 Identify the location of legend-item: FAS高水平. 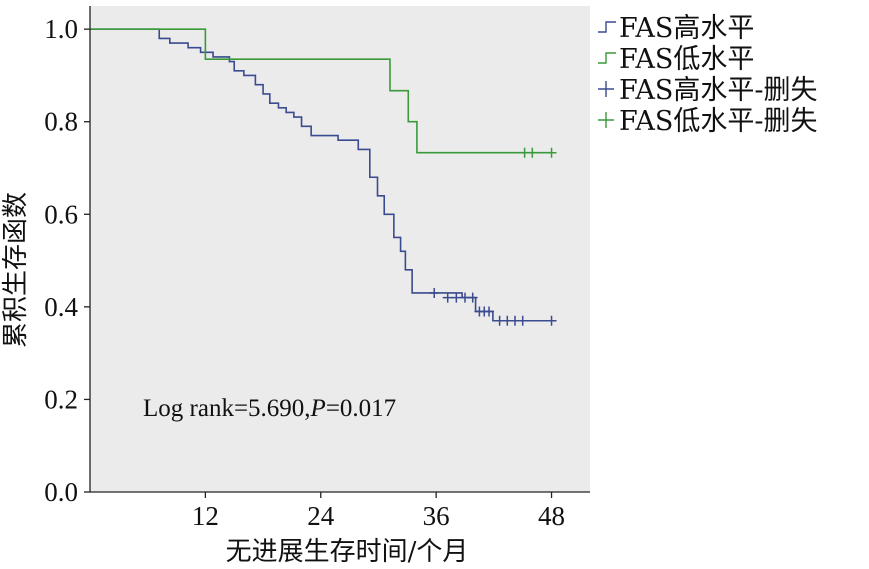
(676, 28).